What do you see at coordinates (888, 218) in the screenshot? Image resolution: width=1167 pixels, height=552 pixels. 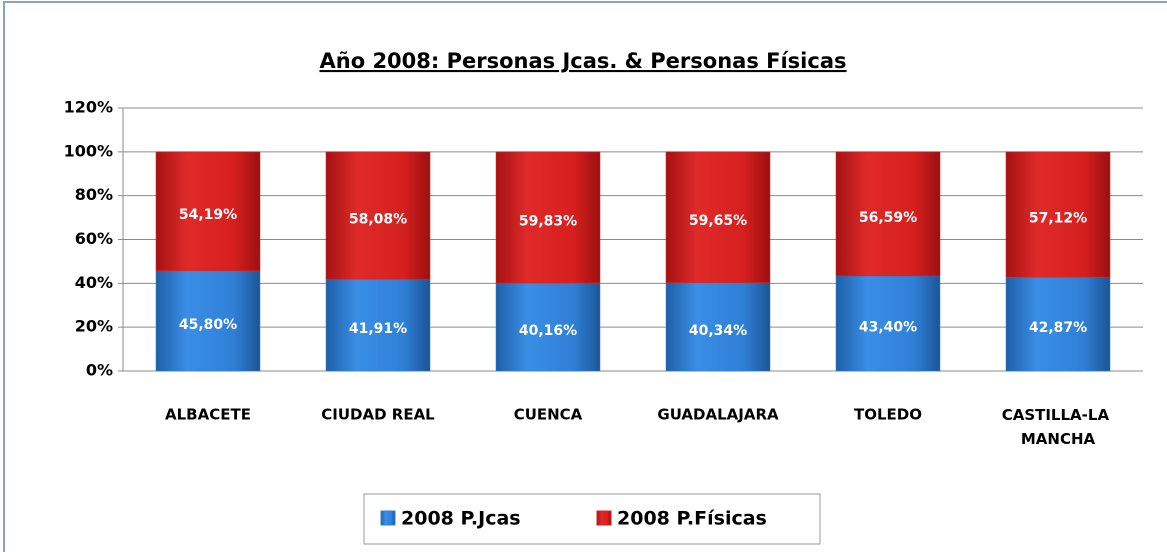 I see `data-label: 56,59%` at bounding box center [888, 218].